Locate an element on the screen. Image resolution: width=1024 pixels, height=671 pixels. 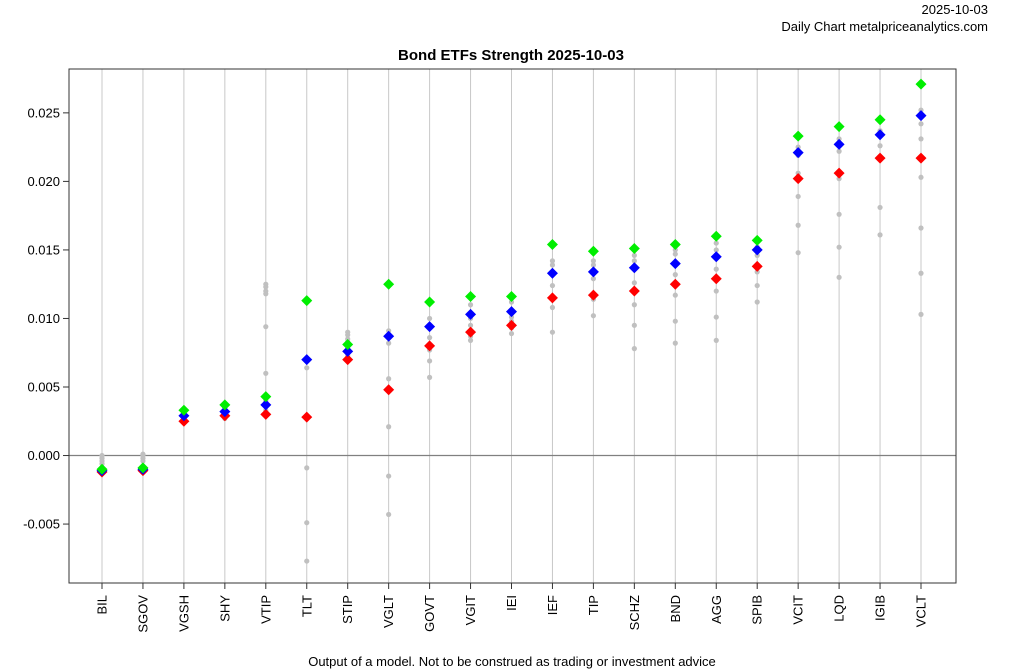
marker-red-vcit is located at coordinates (798, 179).